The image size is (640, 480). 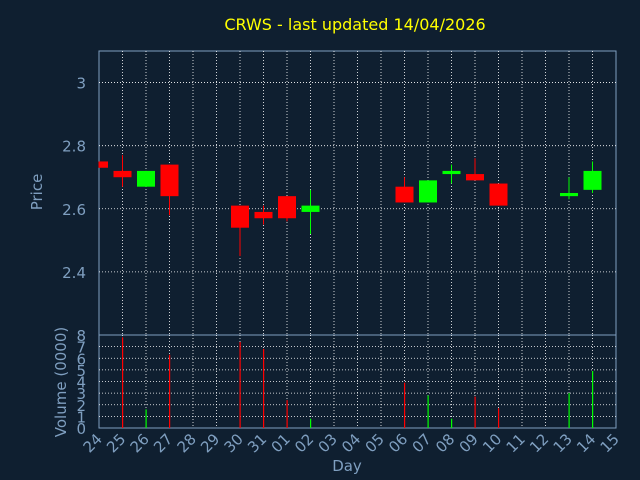 I want to click on price-tick-label: 3, so click(x=81, y=84).